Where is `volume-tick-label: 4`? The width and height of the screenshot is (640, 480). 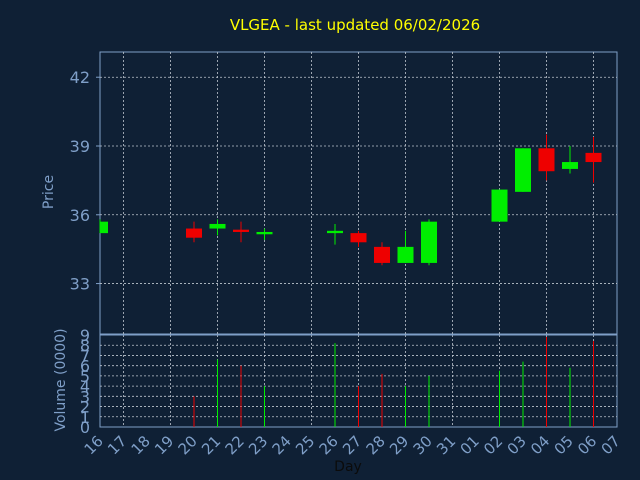
volume-tick-label: 4 is located at coordinates (85, 386).